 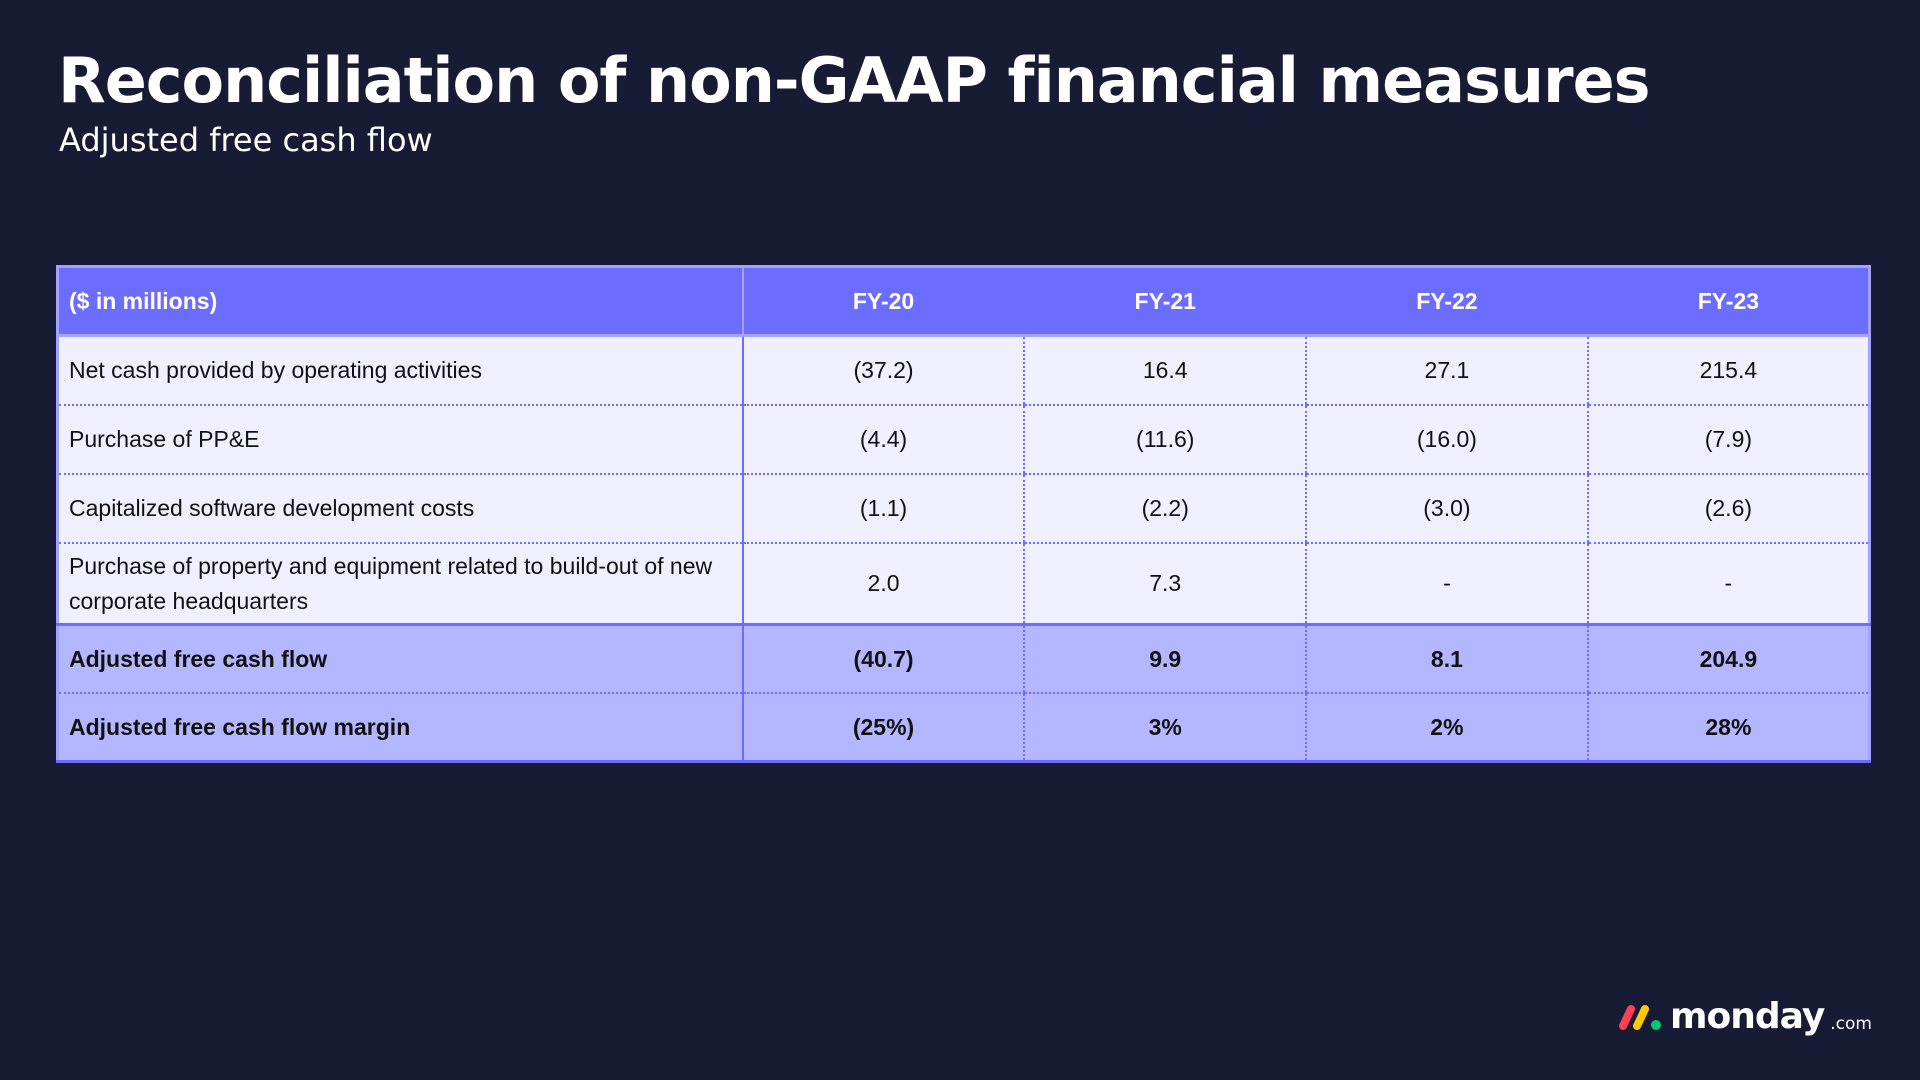 What do you see at coordinates (399, 509) in the screenshot?
I see `row-label: Capitalized software development costs` at bounding box center [399, 509].